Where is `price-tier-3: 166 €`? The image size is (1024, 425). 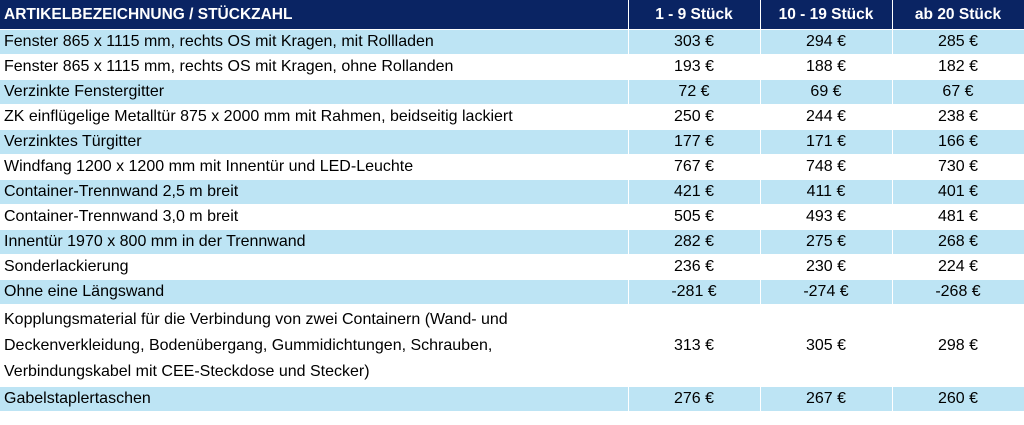 price-tier-3: 166 € is located at coordinates (958, 142).